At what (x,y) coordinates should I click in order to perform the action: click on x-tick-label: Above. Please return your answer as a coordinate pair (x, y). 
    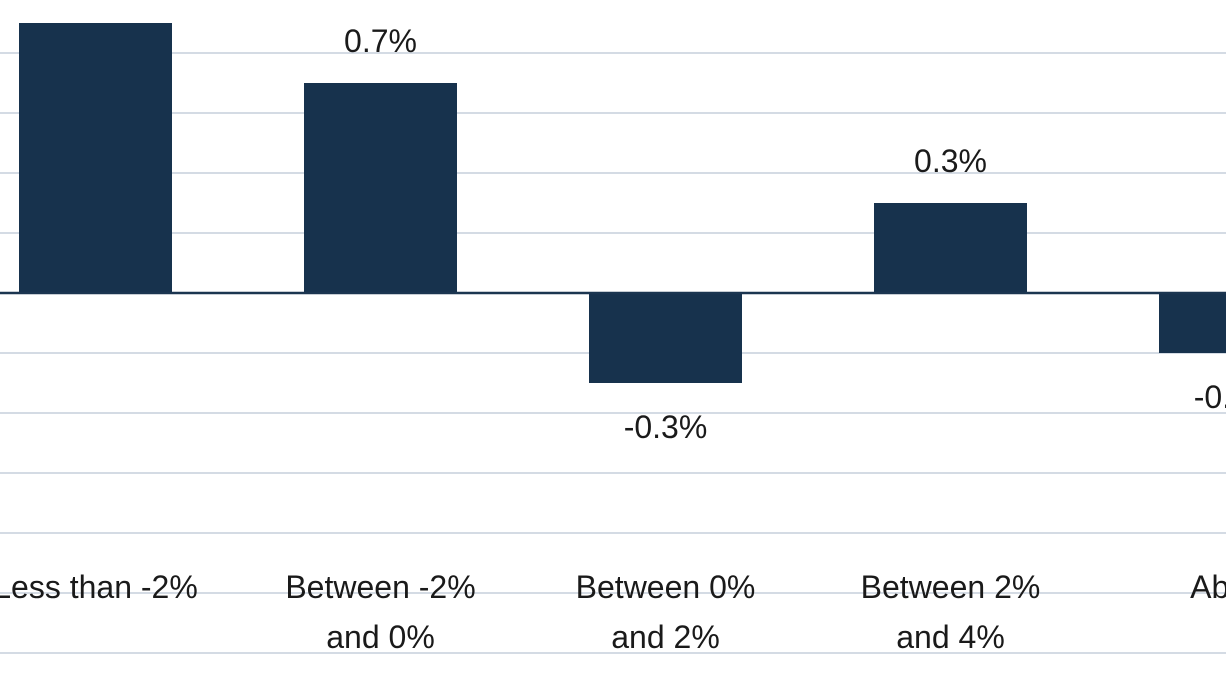
    Looking at the image, I should click on (1208, 587).